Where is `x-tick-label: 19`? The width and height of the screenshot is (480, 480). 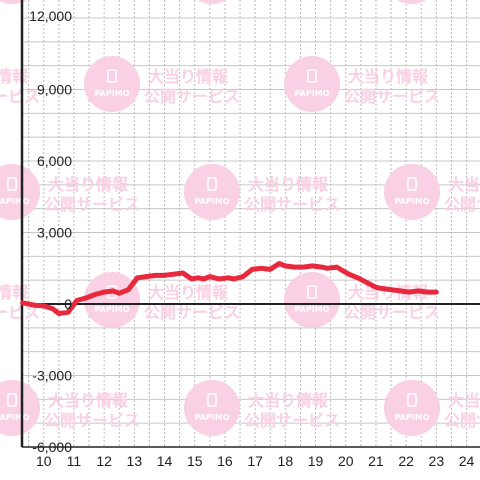
x-tick-label: 19 is located at coordinates (316, 461).